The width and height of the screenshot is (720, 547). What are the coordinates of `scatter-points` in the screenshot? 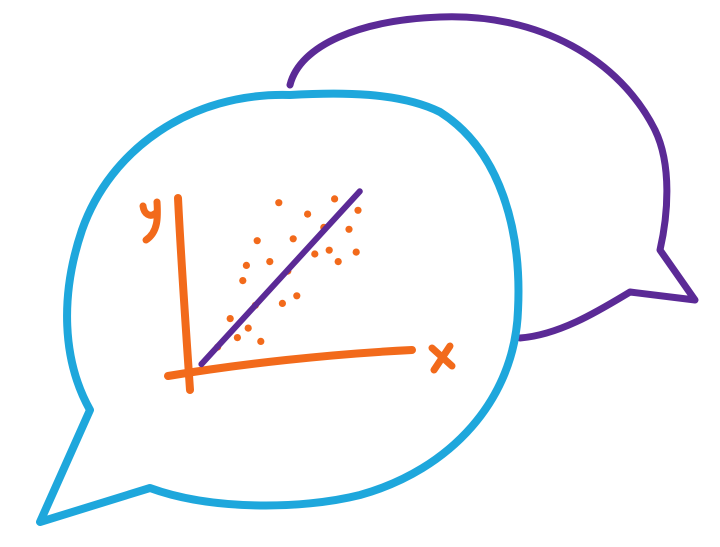 It's located at (288, 273).